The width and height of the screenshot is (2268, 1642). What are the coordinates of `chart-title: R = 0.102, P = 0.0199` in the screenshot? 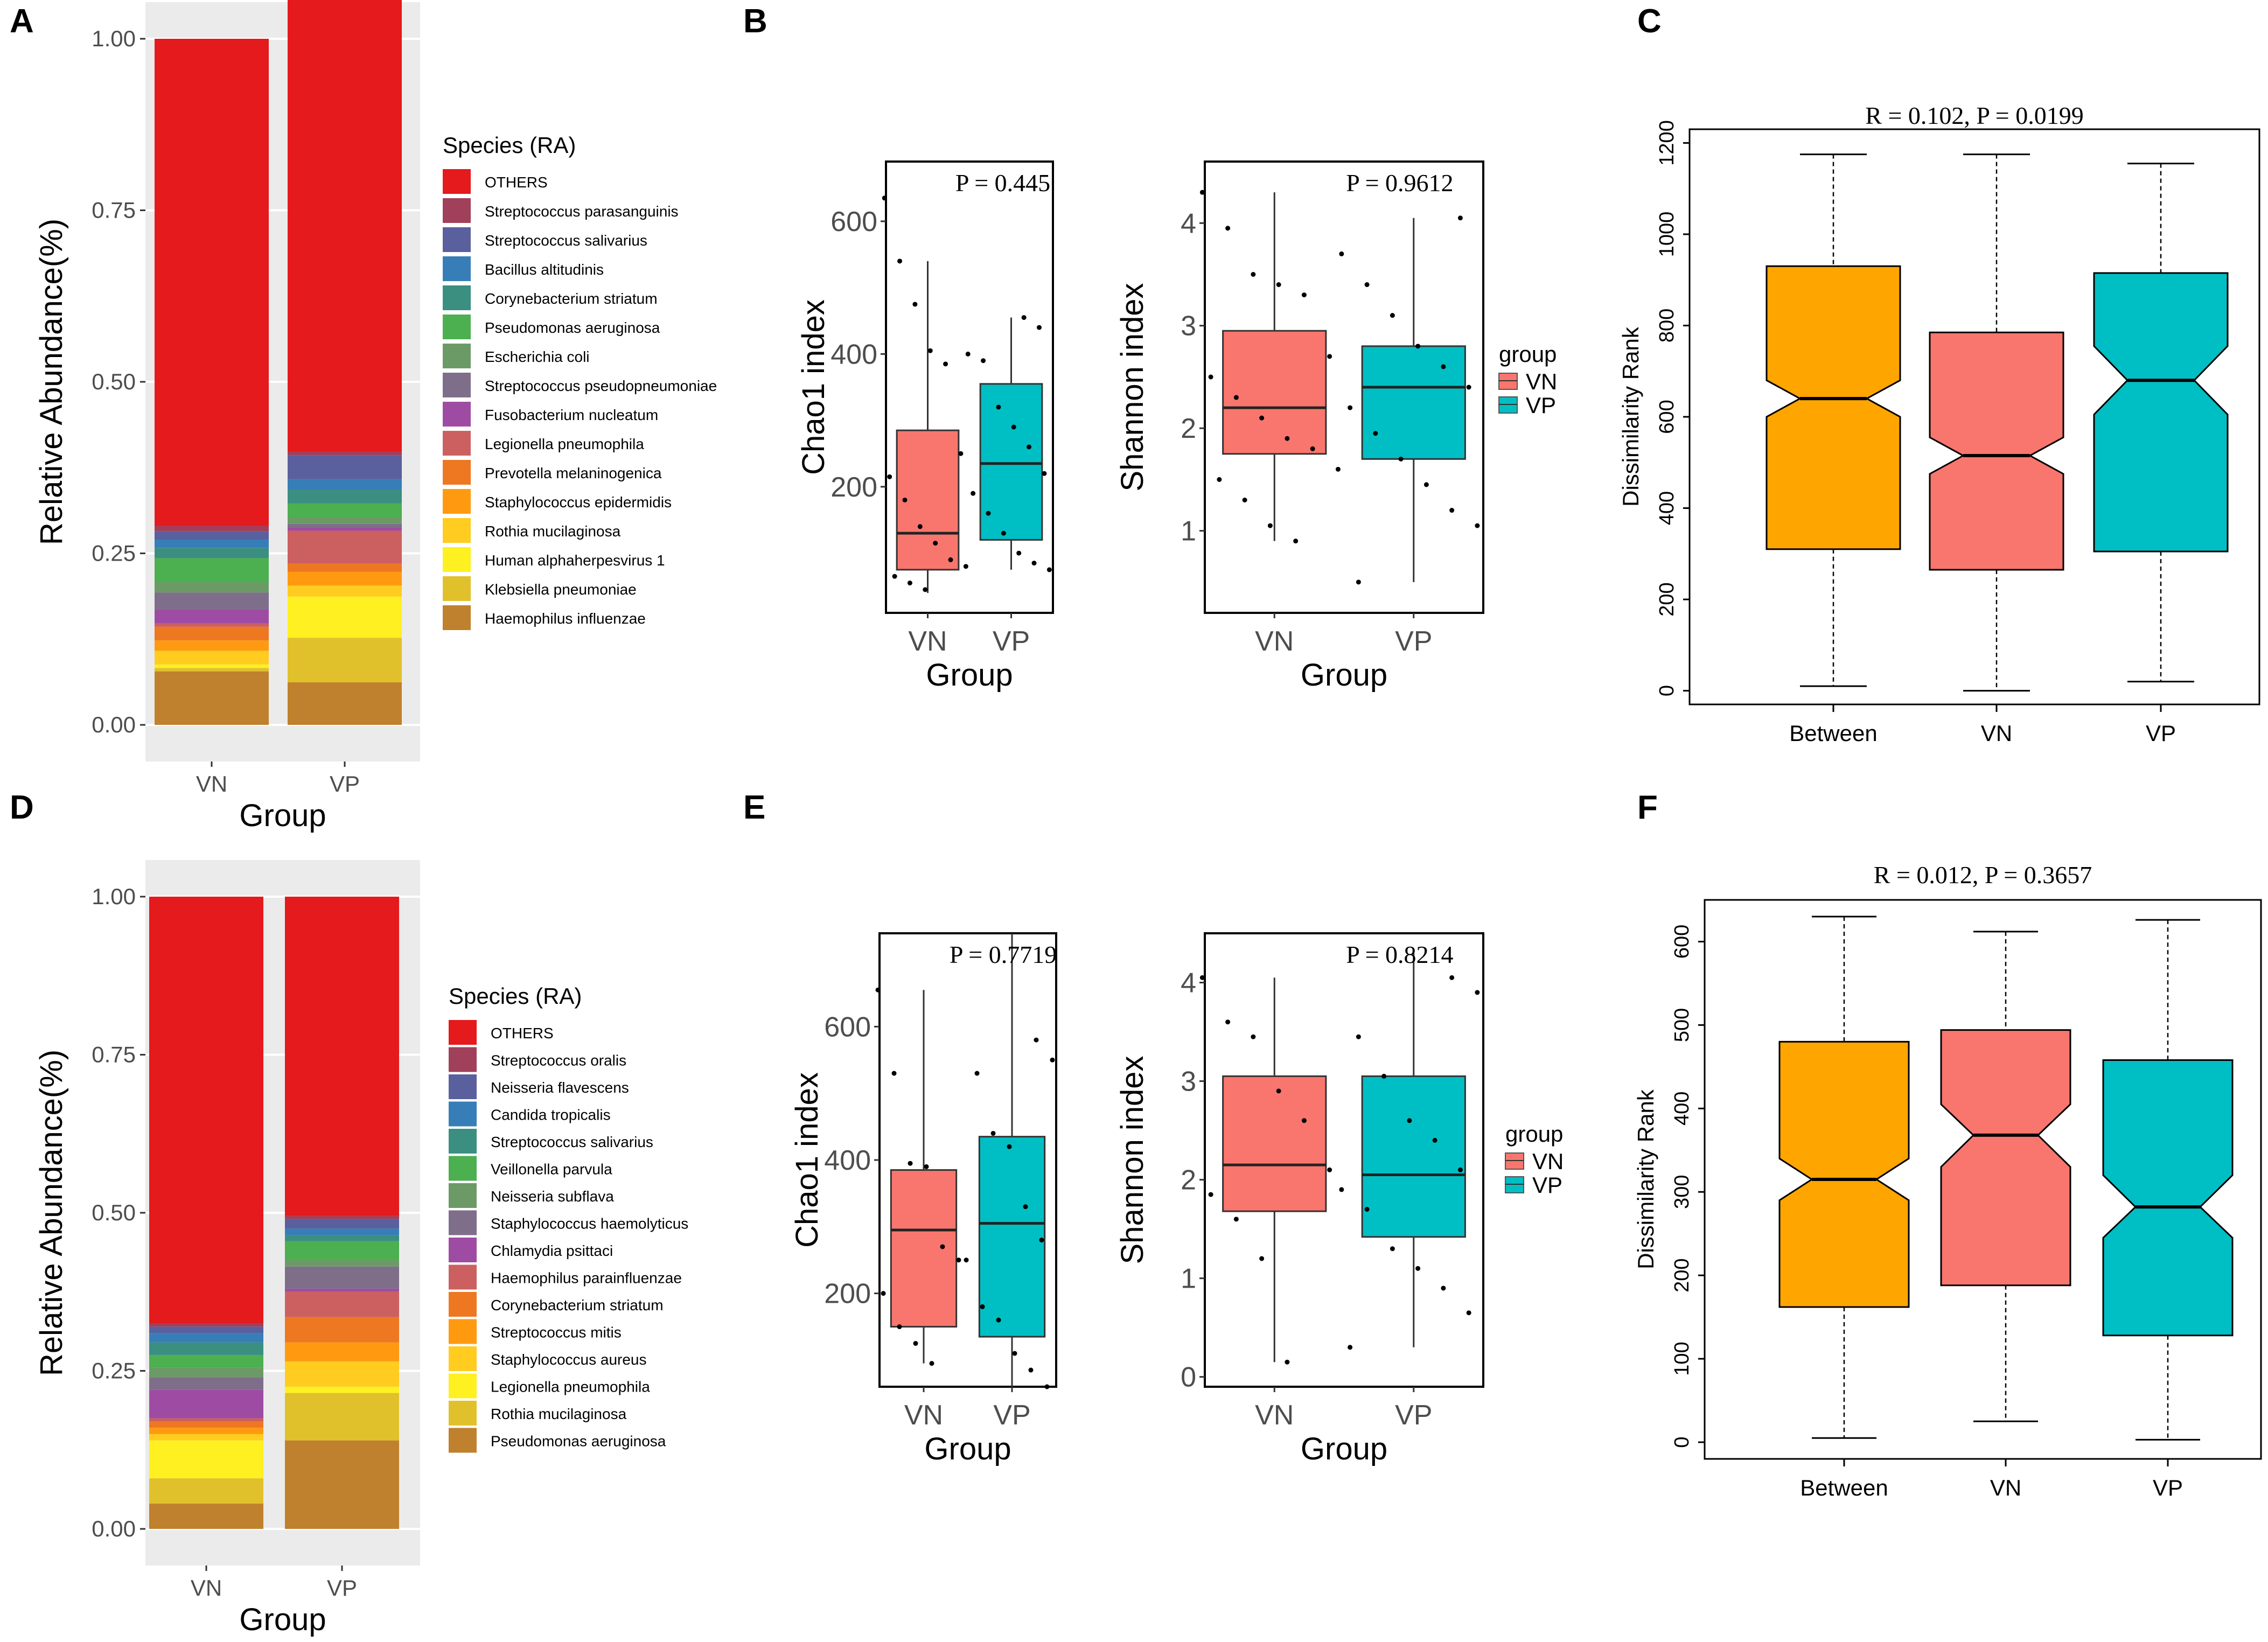 It's located at (1974, 115).